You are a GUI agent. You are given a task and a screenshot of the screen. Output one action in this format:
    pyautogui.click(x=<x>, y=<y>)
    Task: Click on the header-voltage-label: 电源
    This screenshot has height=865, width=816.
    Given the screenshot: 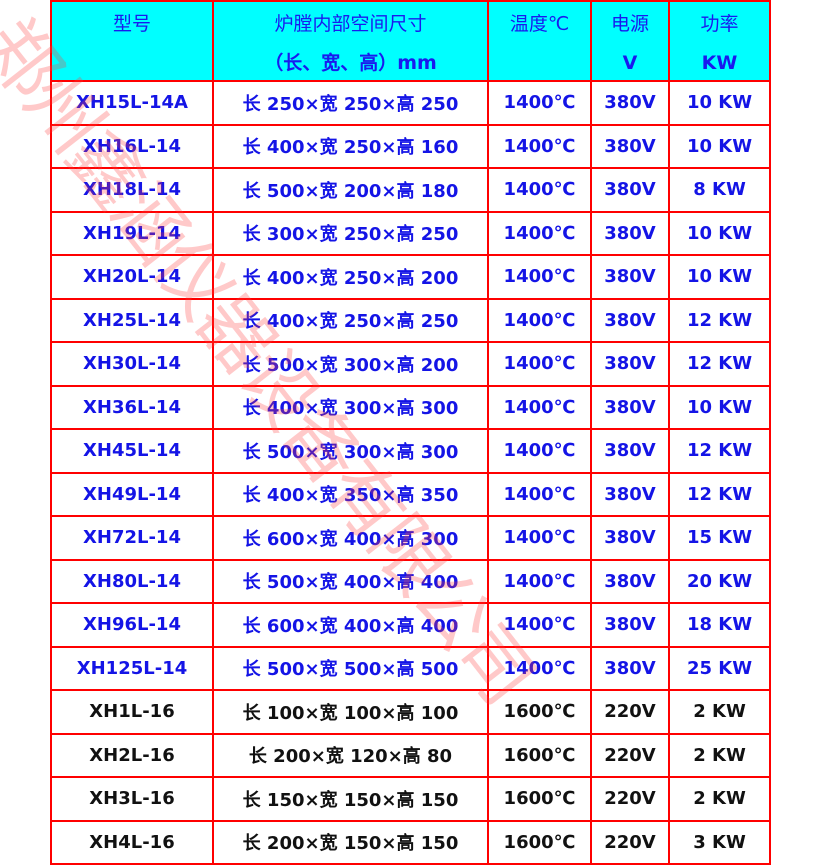 What is the action you would take?
    pyautogui.click(x=629, y=24)
    